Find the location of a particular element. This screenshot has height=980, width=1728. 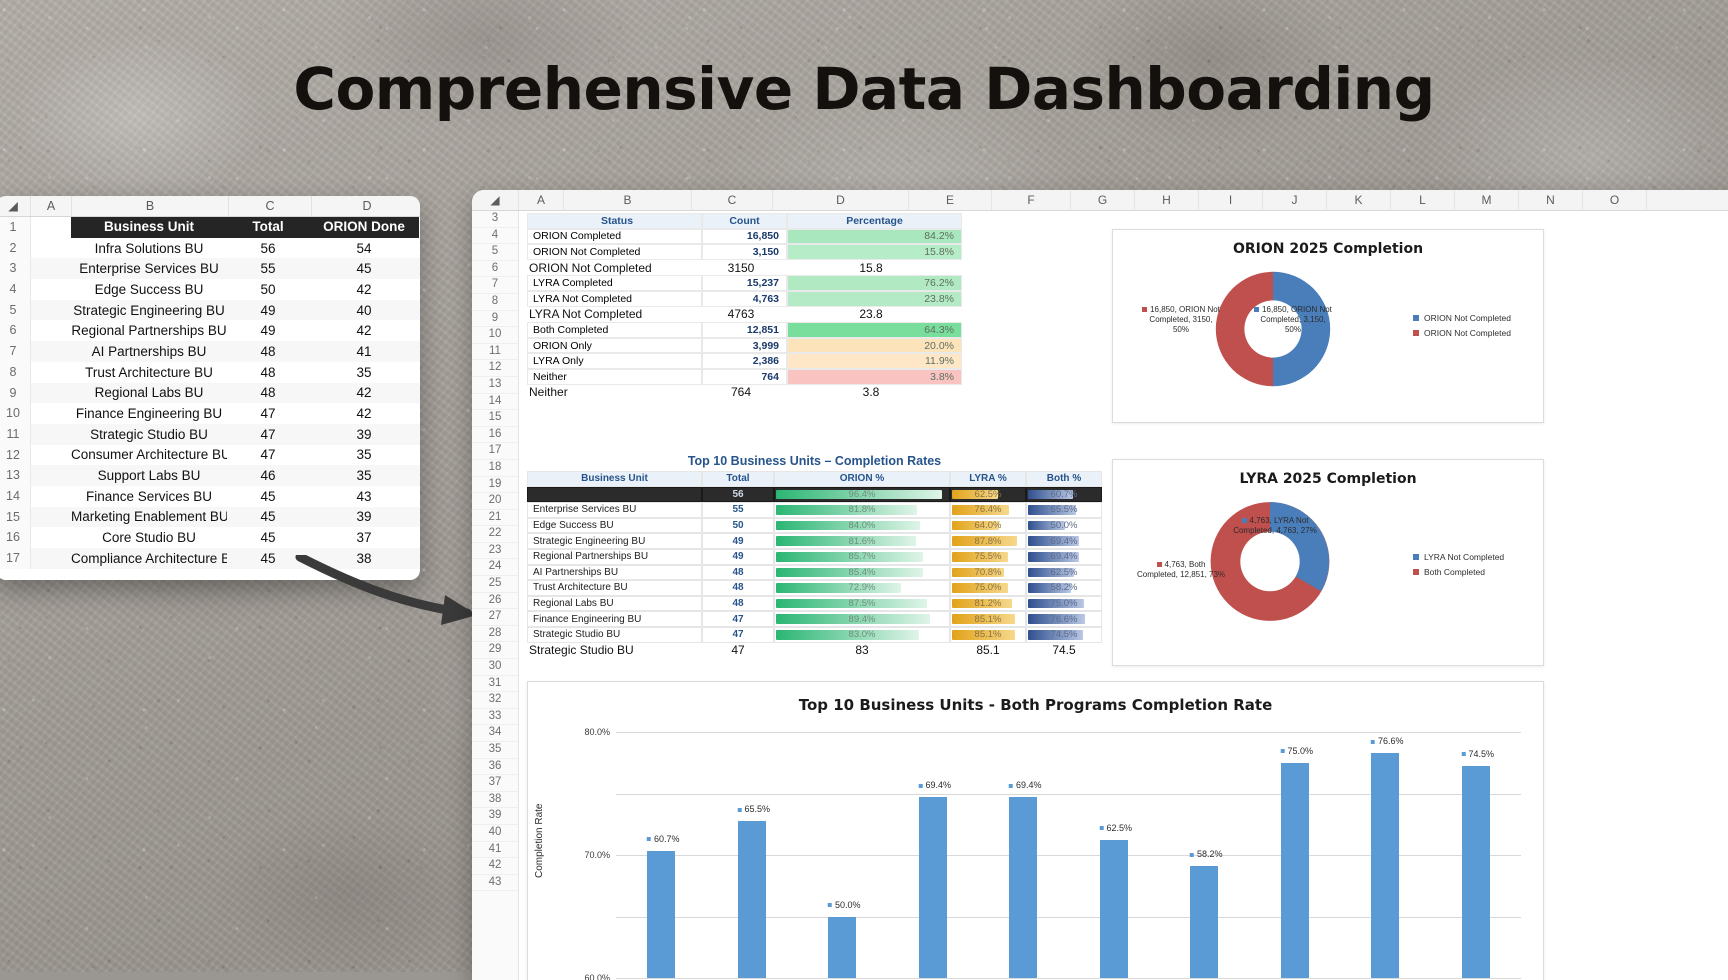

status-cell-percentage: 11.9% is located at coordinates (874, 361).